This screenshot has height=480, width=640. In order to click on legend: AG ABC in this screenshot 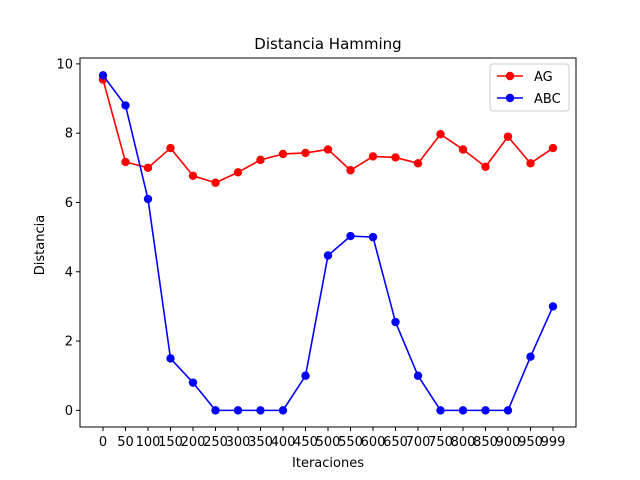, I will do `click(529, 87)`.